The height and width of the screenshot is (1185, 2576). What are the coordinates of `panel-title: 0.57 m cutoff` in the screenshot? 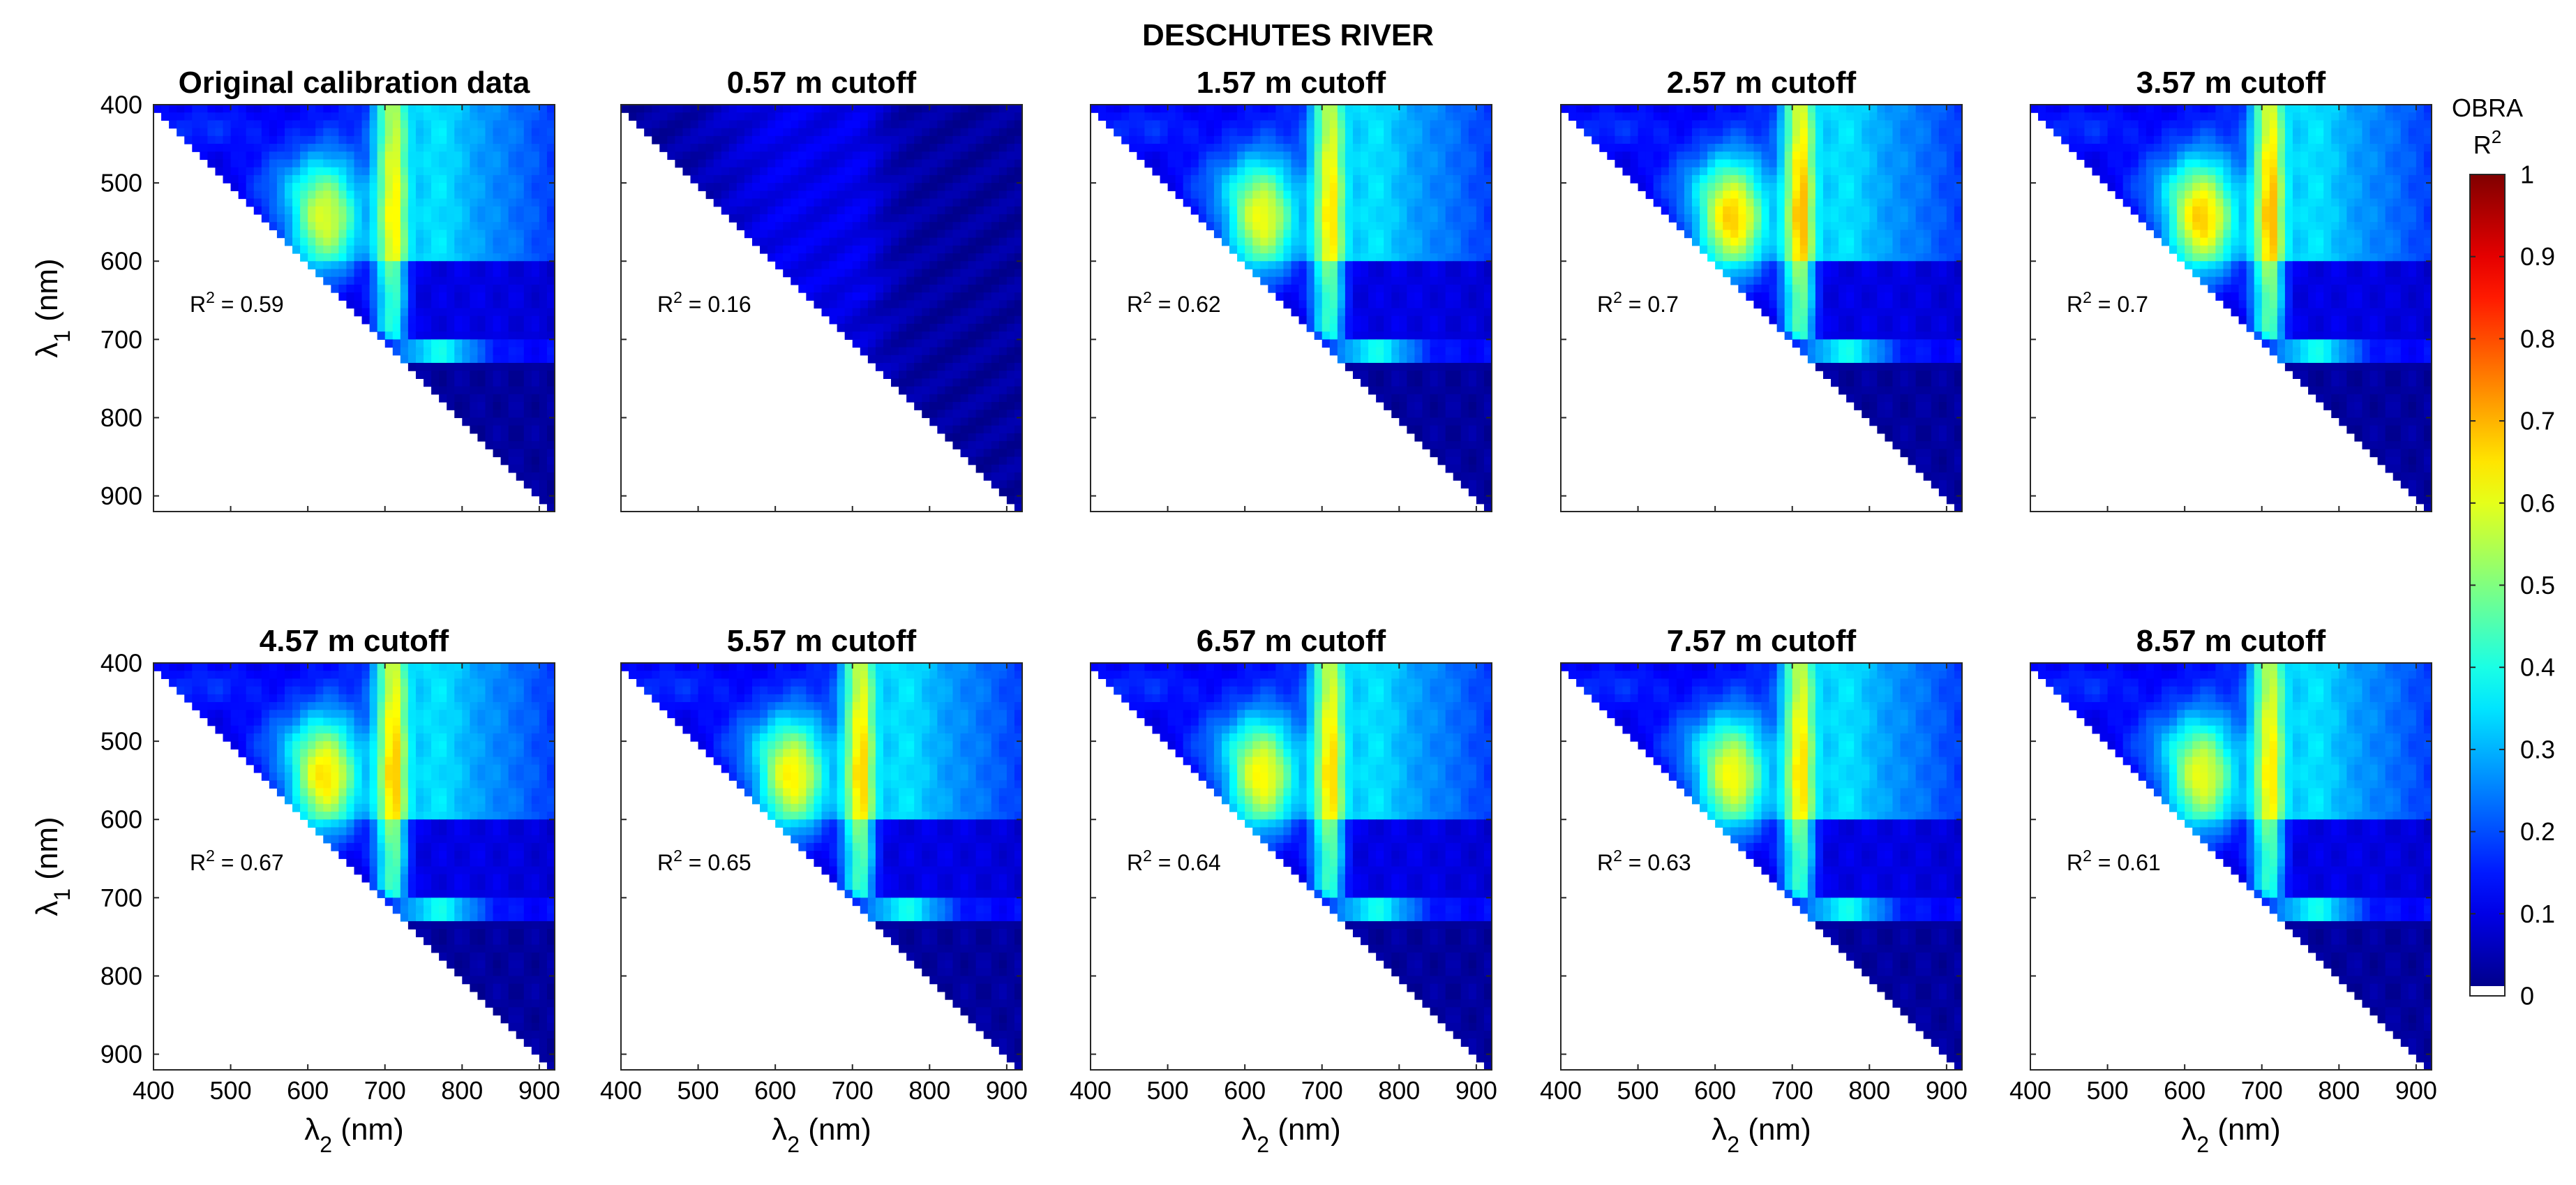 It's located at (822, 83).